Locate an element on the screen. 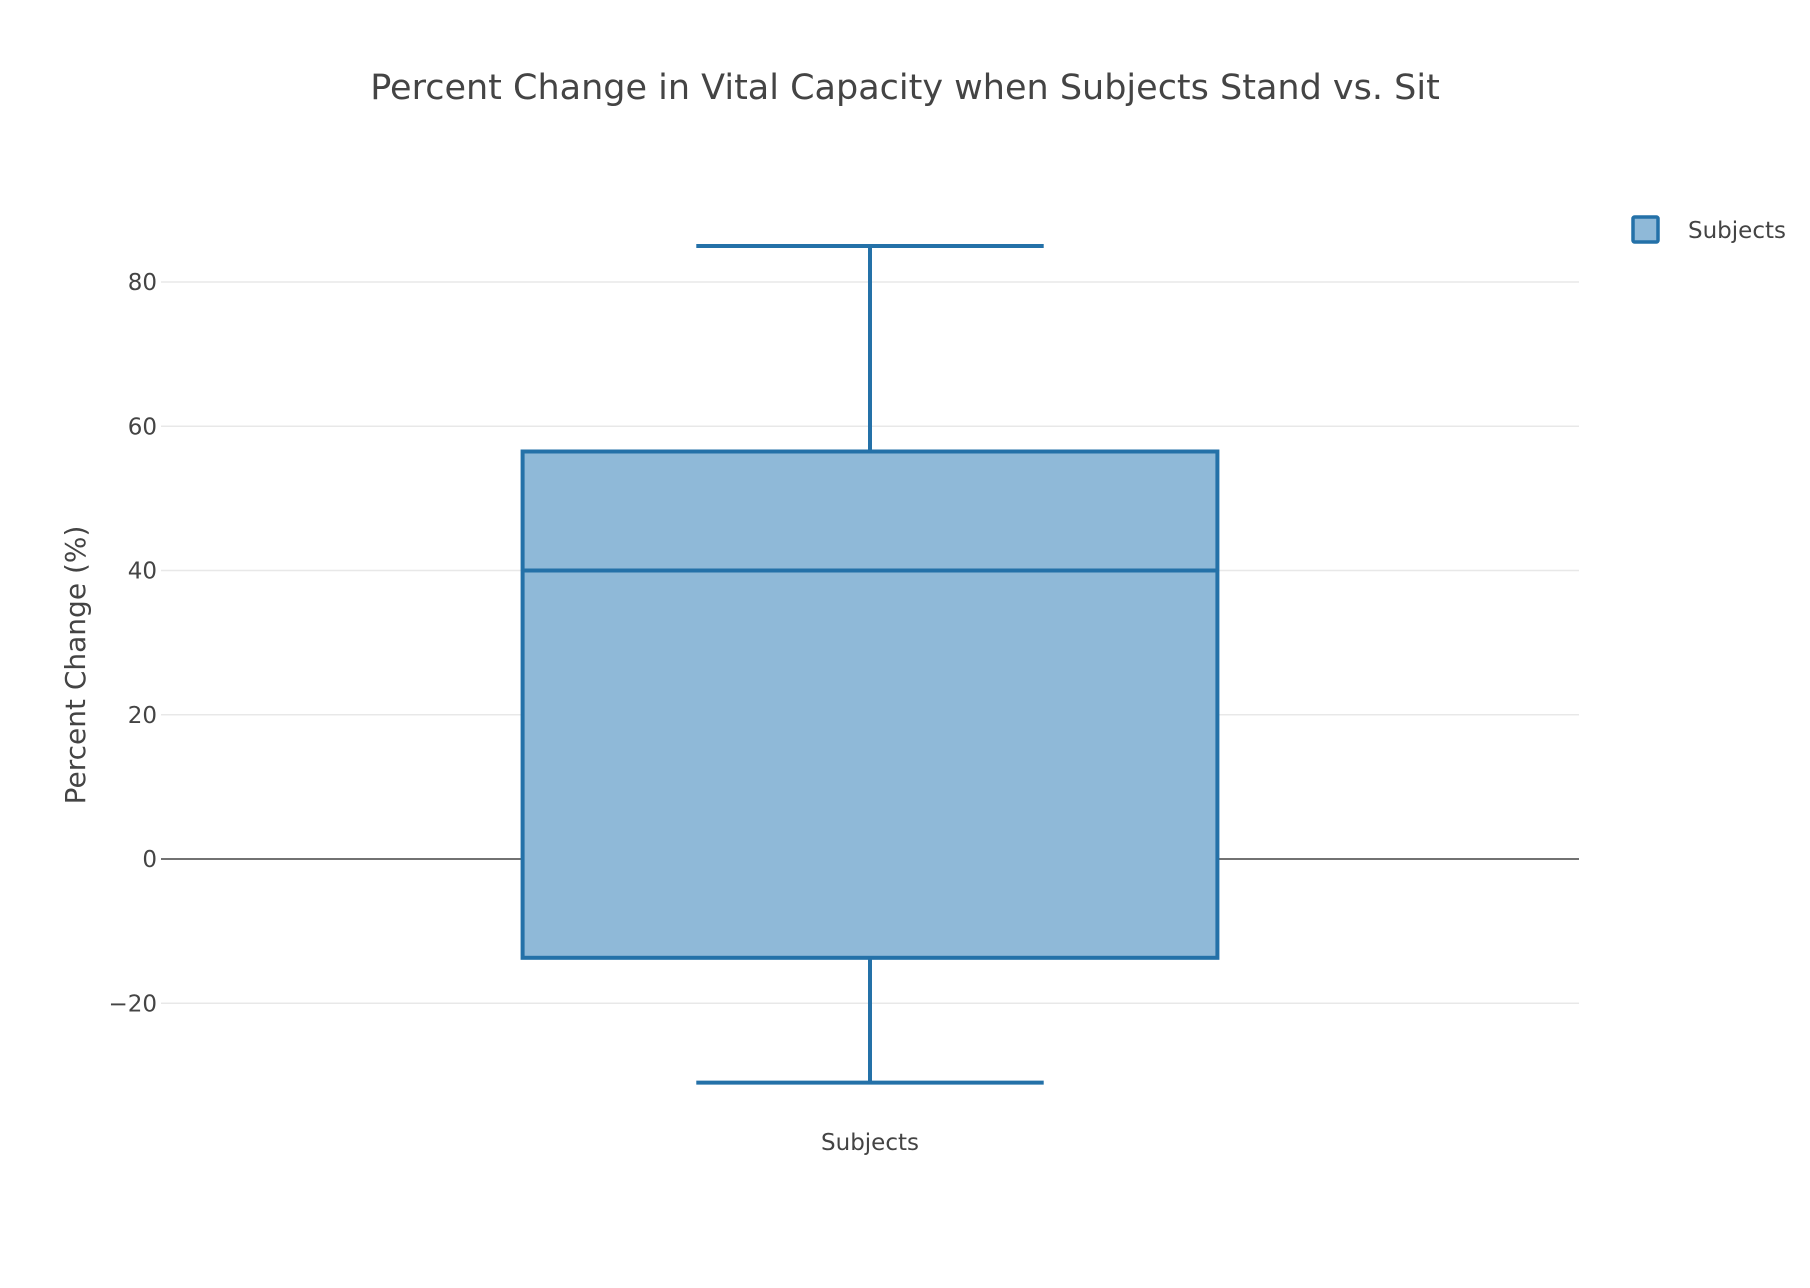 This screenshot has height=1288, width=1810. x-axis-categories: Subjects is located at coordinates (870, 1143).